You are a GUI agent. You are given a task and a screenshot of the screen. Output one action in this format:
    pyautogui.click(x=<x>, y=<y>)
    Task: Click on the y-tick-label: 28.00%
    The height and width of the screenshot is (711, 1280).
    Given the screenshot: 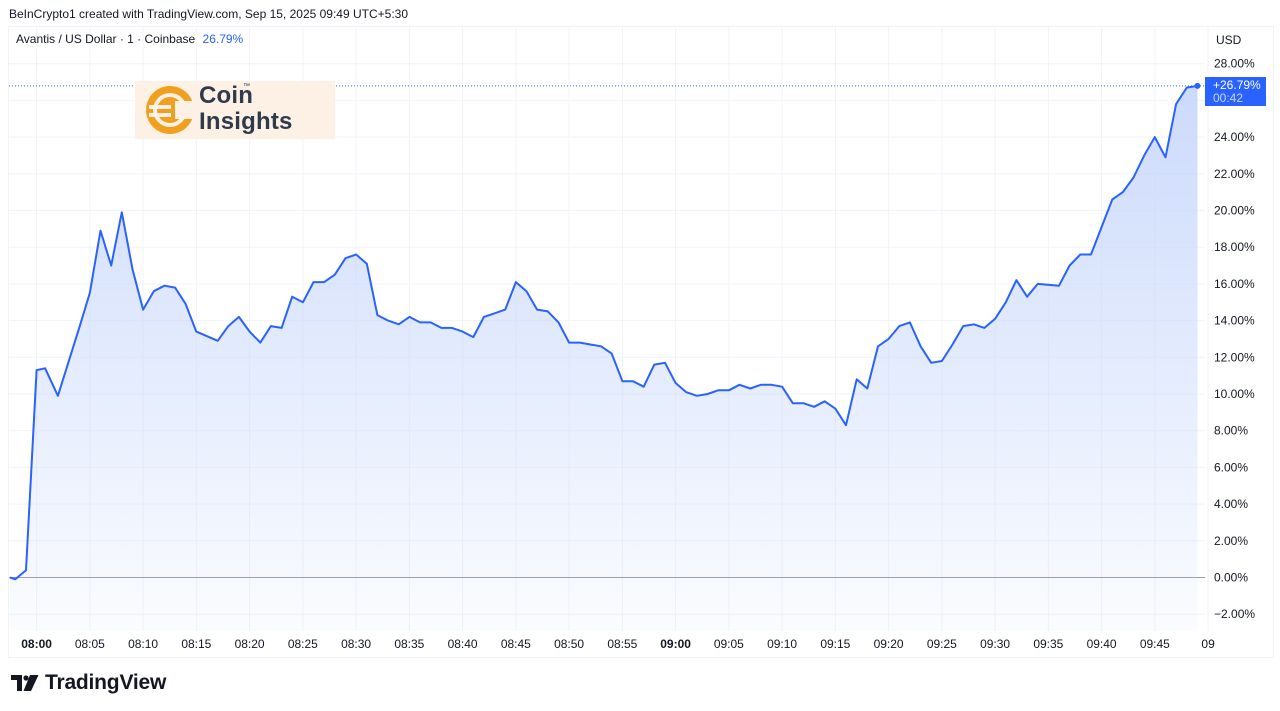 What is the action you would take?
    pyautogui.click(x=1234, y=64)
    